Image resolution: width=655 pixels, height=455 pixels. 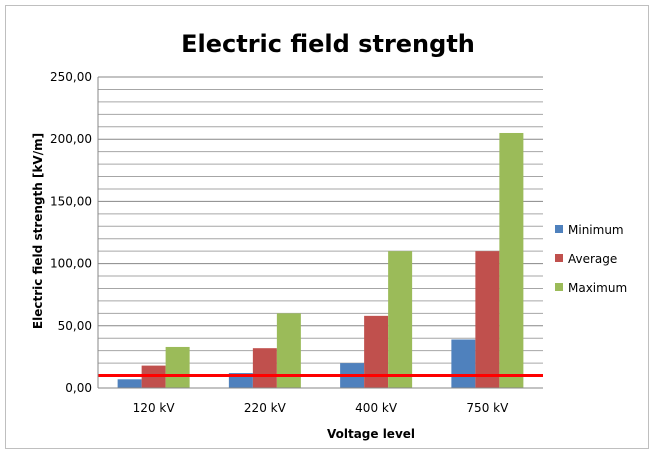 I want to click on x-tick-label: 120 kV, so click(x=154, y=408).